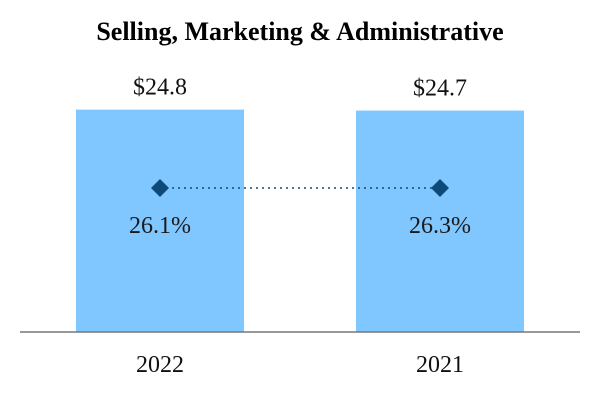 This screenshot has height=400, width=600. I want to click on x-tick-label-2021: 2021, so click(440, 365).